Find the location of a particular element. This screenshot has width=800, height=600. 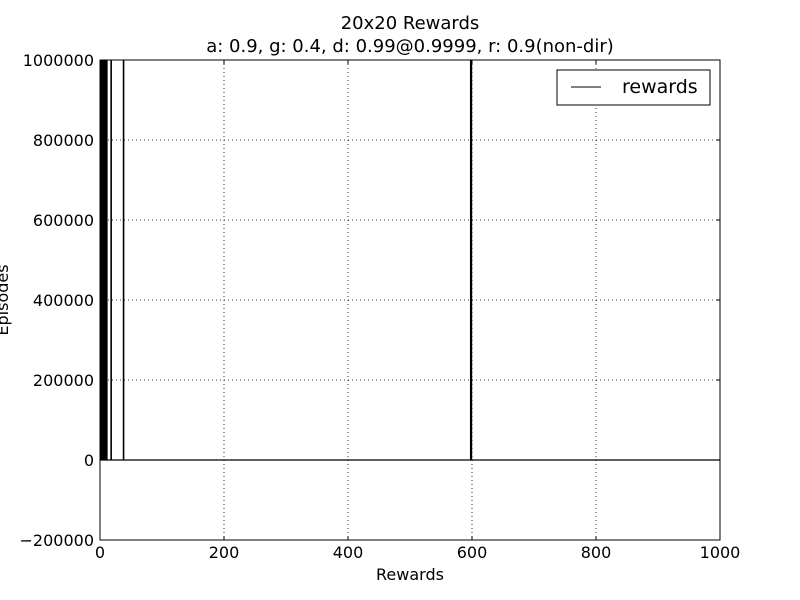

y-axis-label: Episodes is located at coordinates (6, 299).